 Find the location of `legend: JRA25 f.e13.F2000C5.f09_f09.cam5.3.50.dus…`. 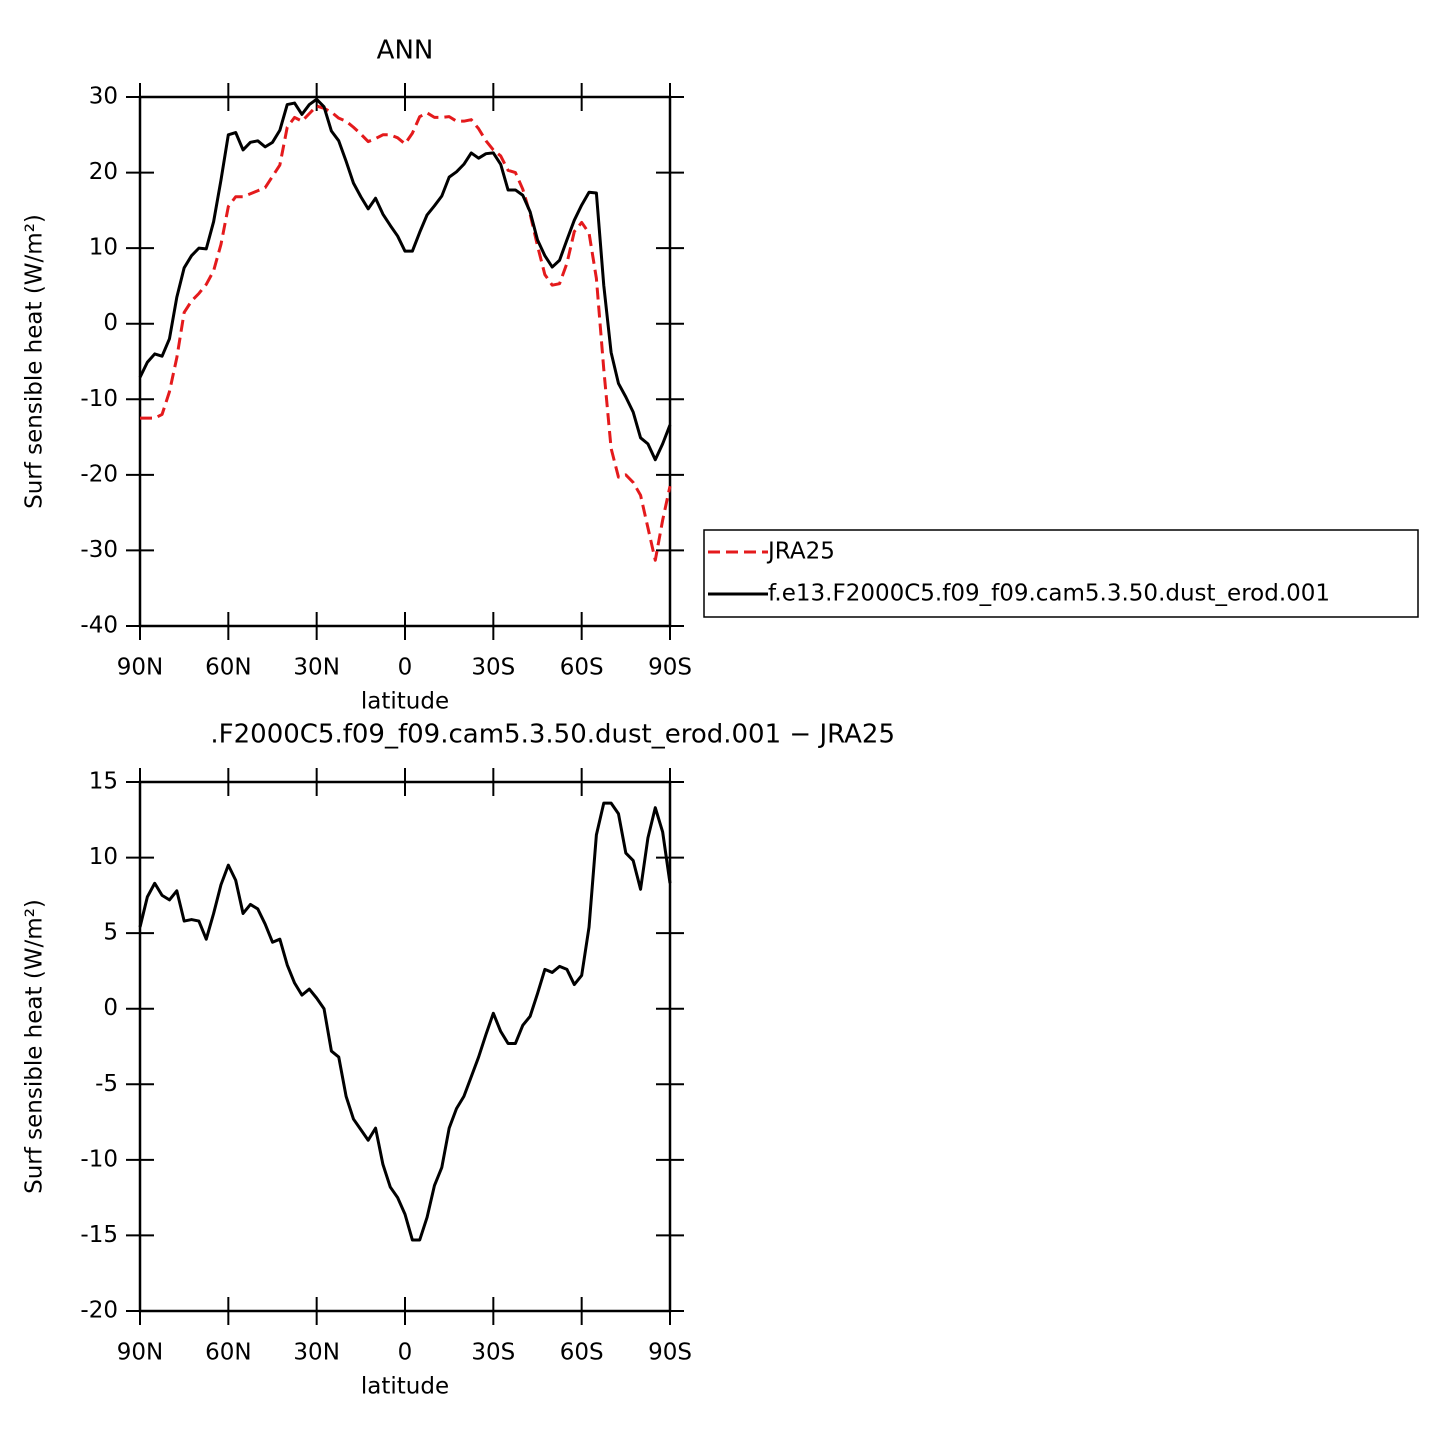

legend: JRA25 f.e13.F2000C5.f09_f09.cam5.3.50.dus… is located at coordinates (1061, 573).